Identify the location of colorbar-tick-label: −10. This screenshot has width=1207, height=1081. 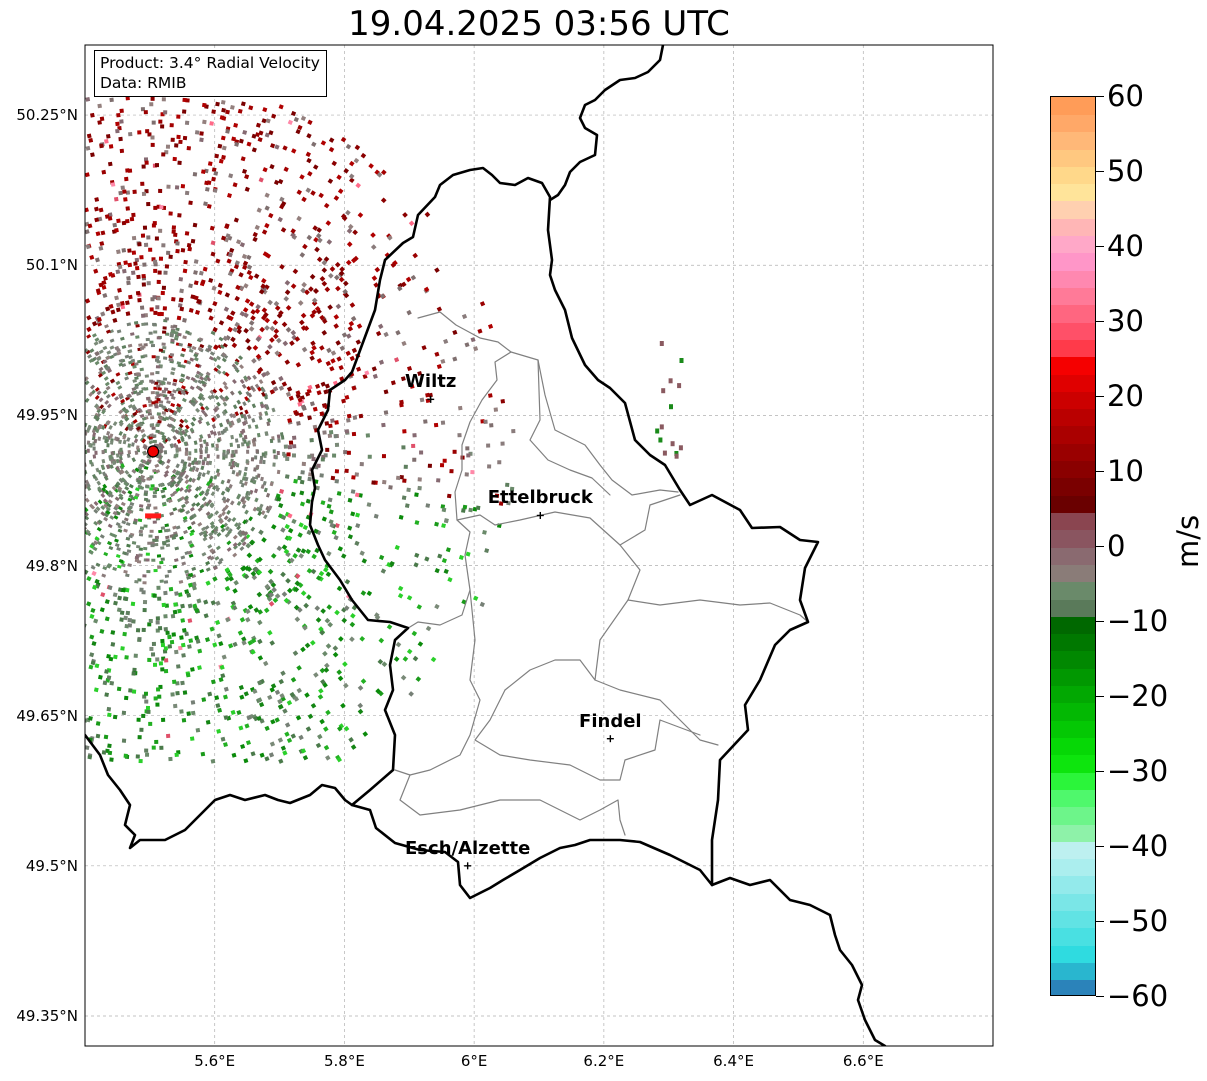
(1138, 621).